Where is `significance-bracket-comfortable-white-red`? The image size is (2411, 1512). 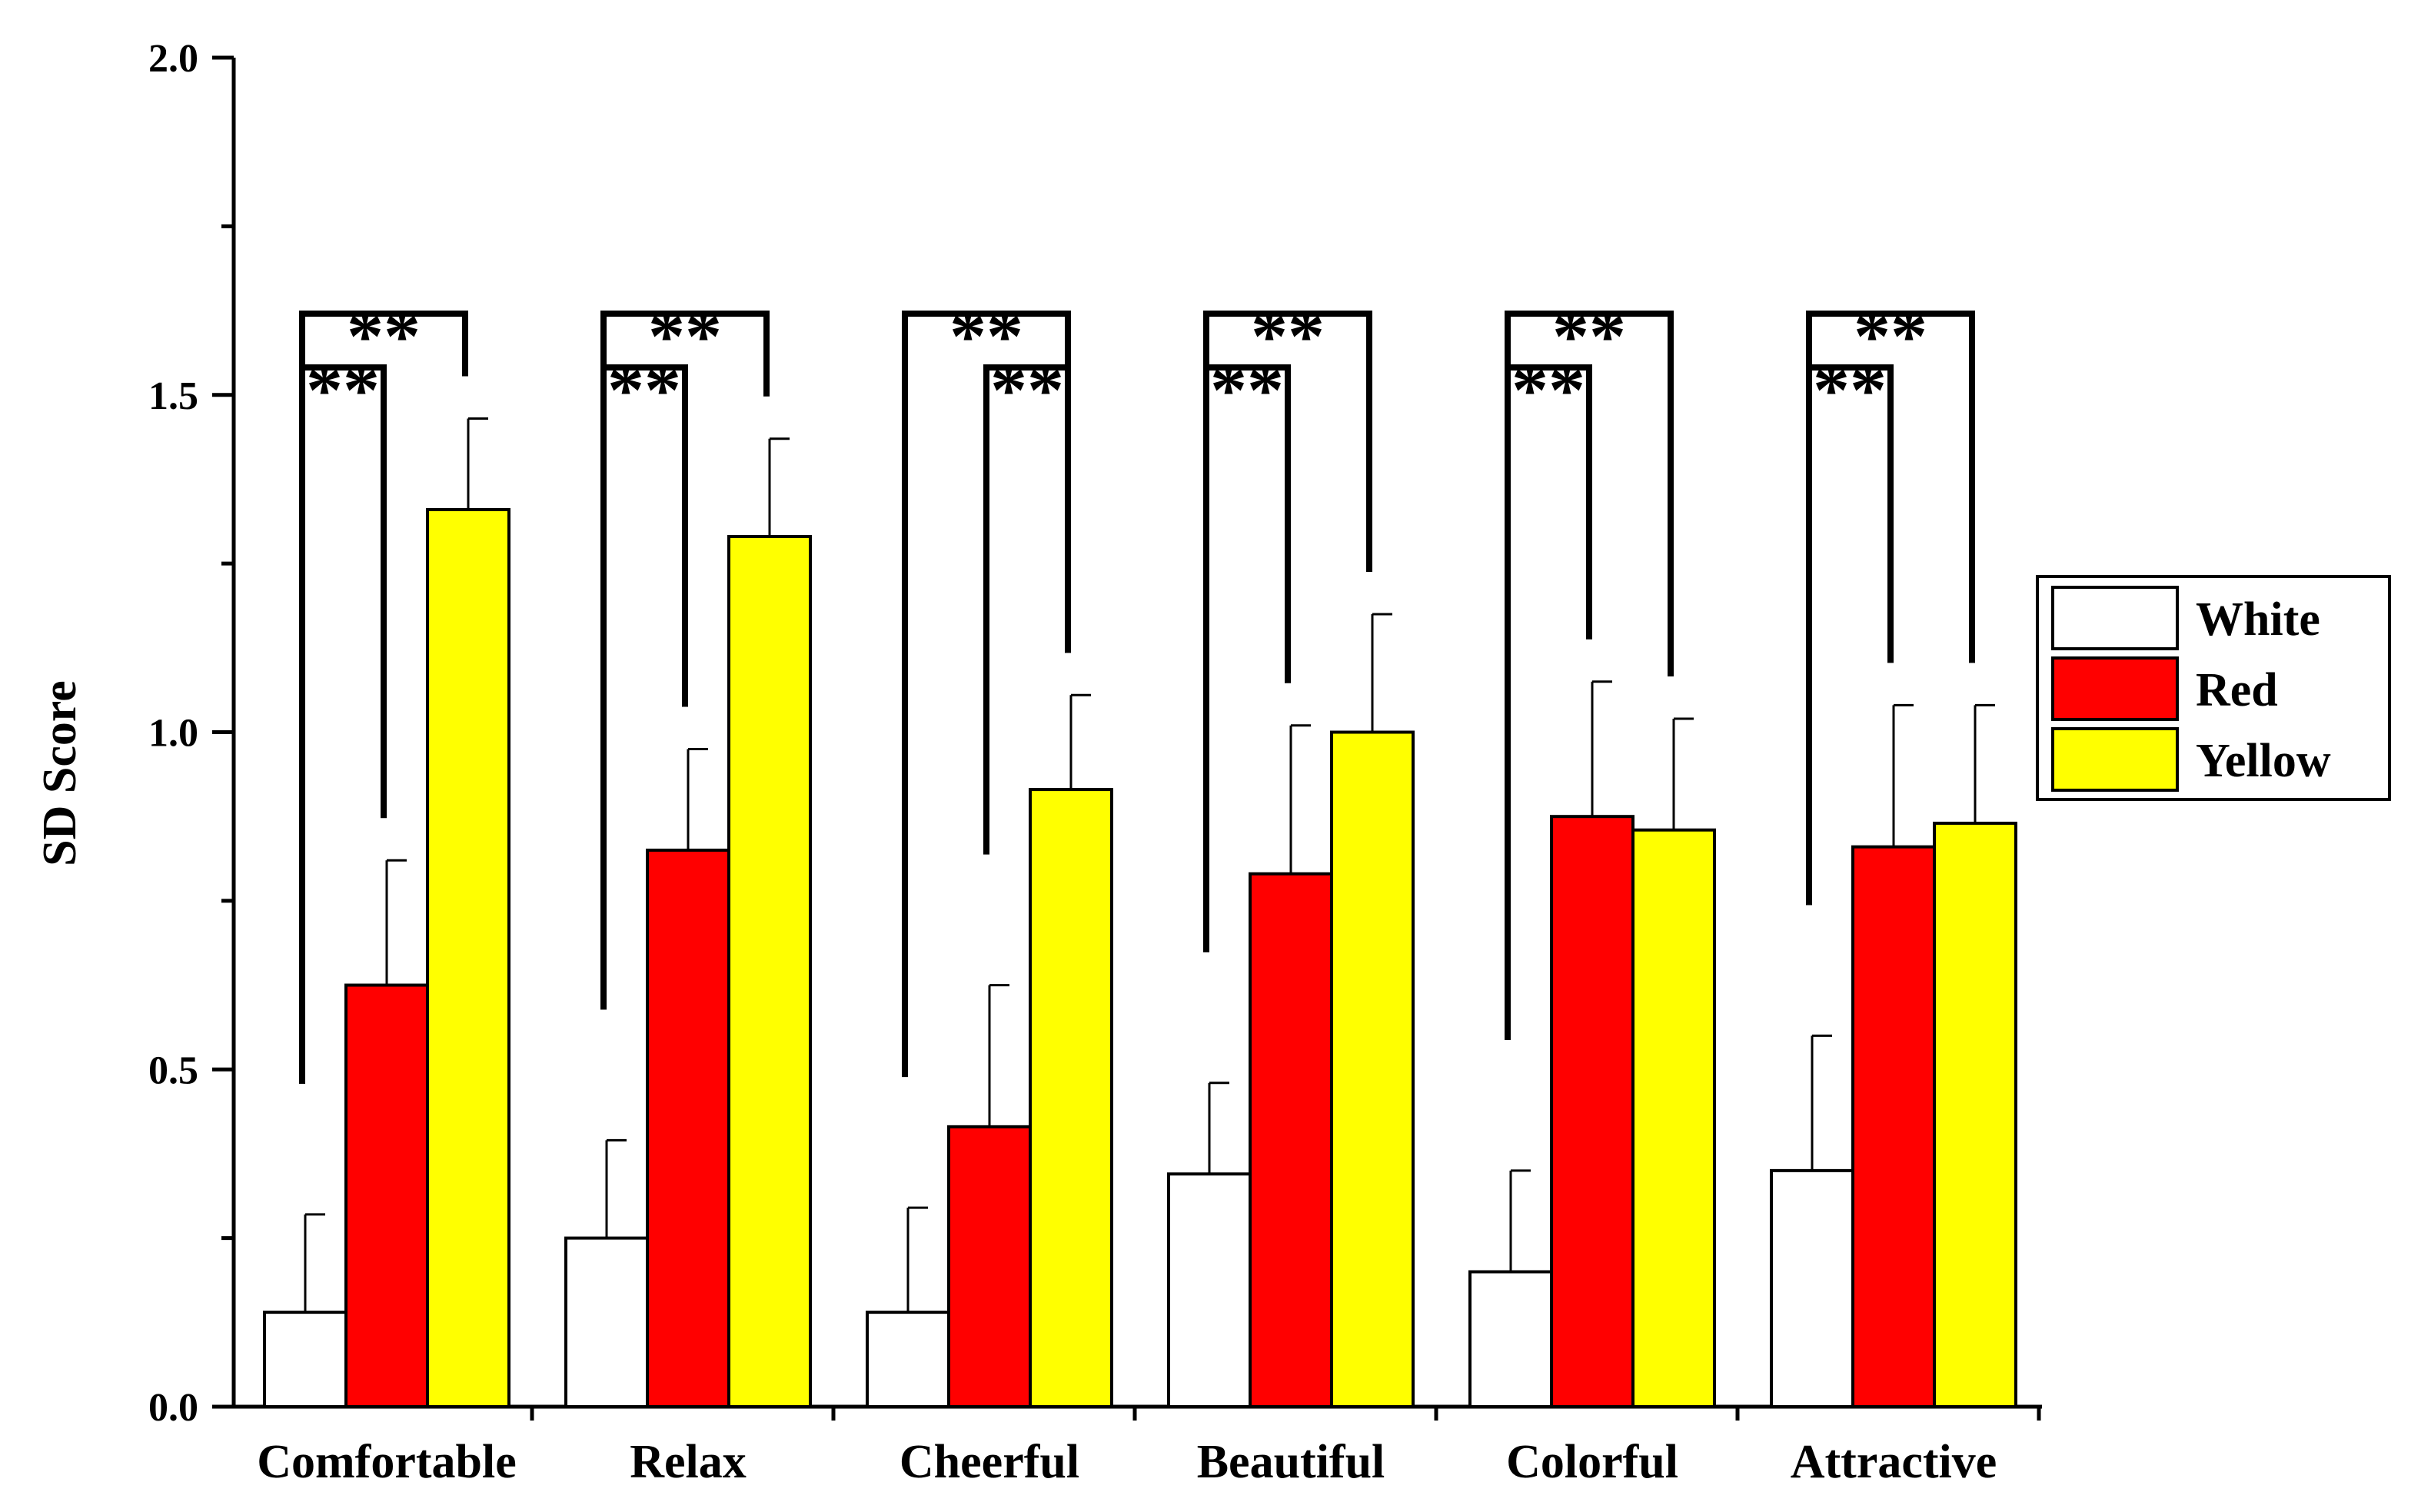
significance-bracket-comfortable-white-red is located at coordinates (343, 724).